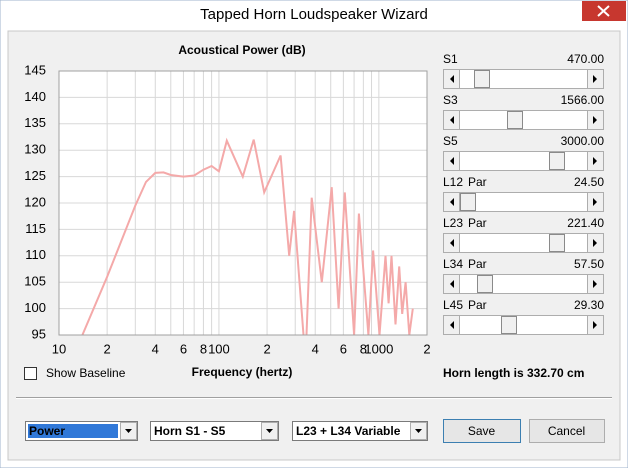  I want to click on slider-value: 470.00, so click(585, 59).